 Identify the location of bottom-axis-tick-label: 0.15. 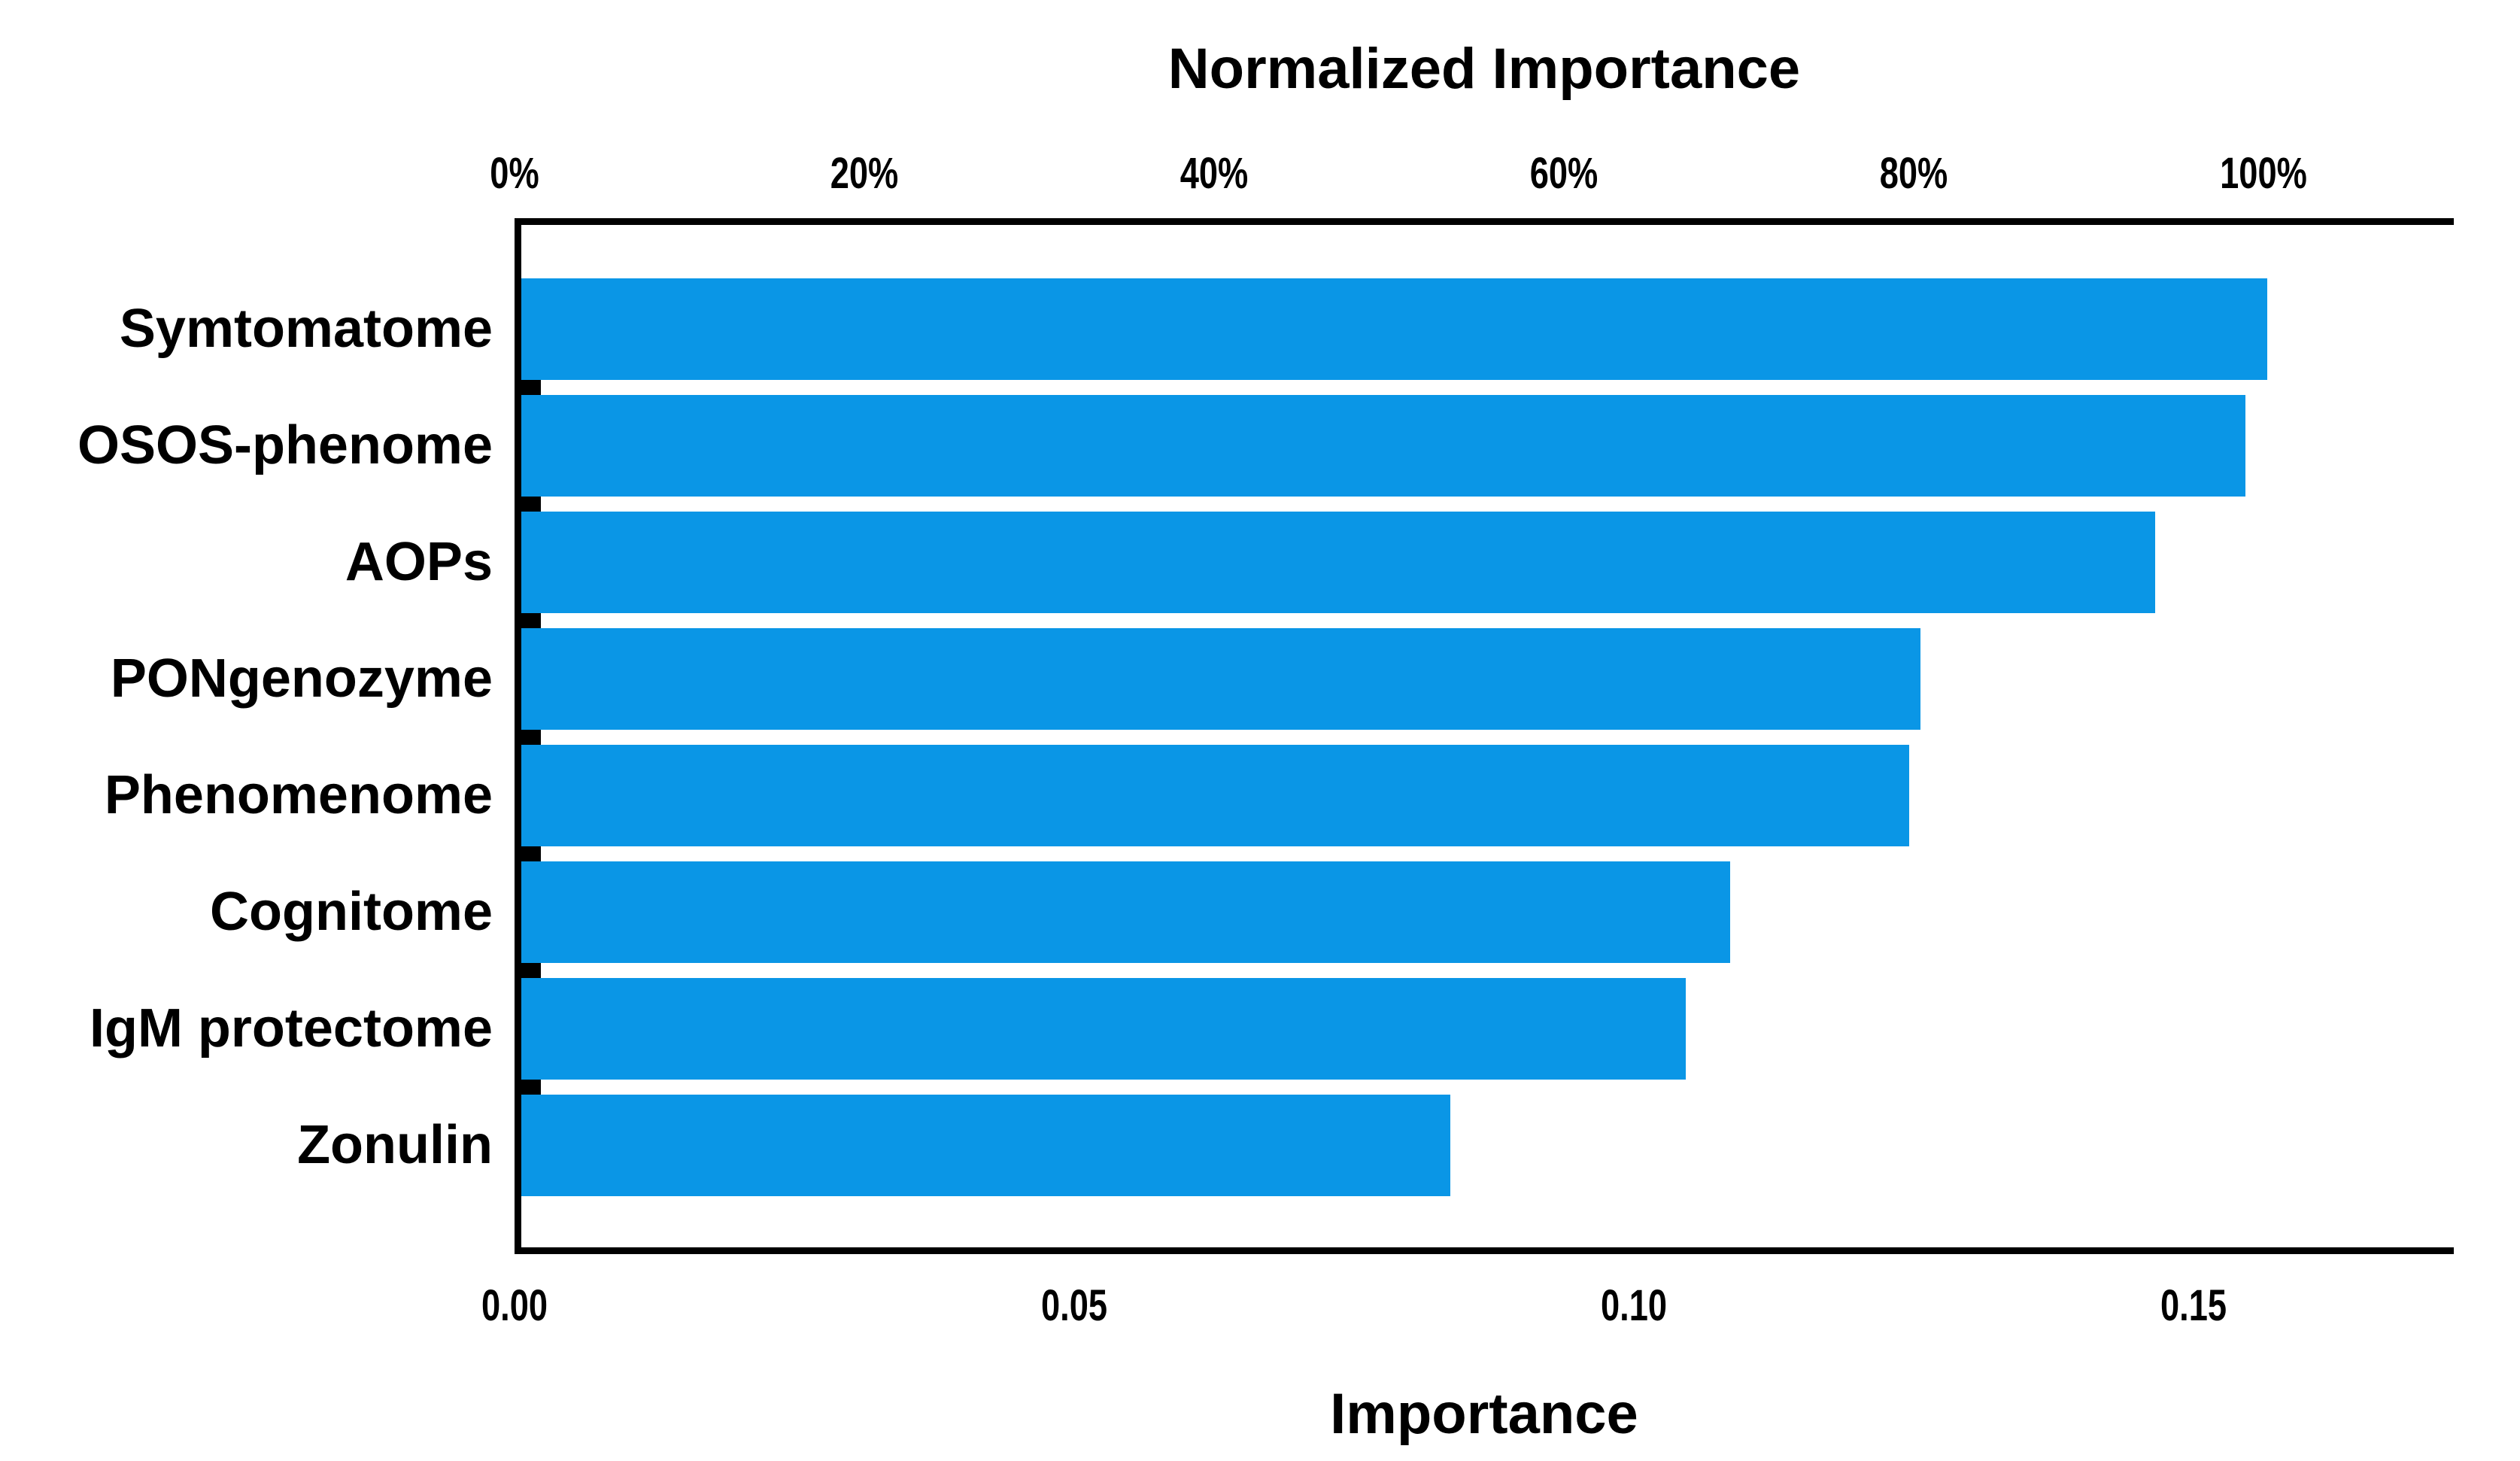
(2193, 1305).